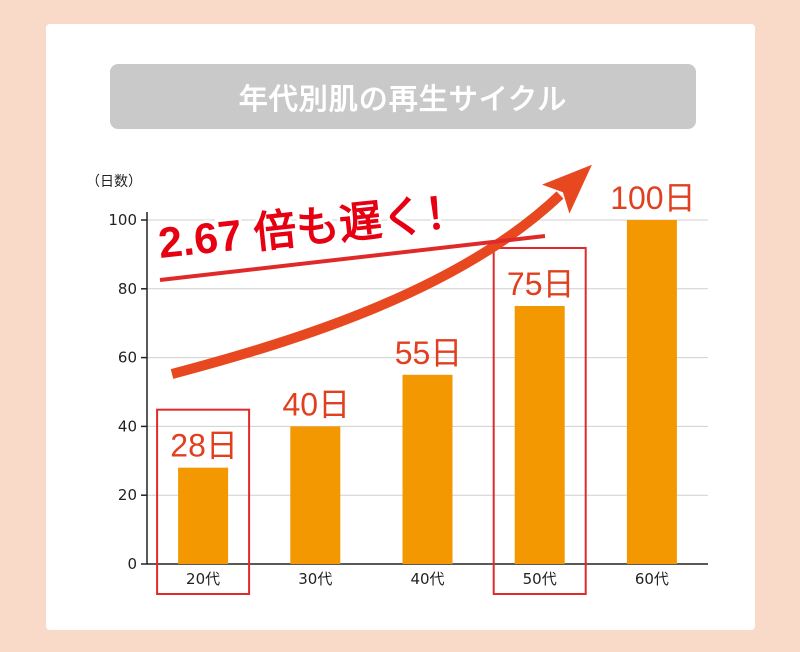  Describe the element at coordinates (316, 404) in the screenshot. I see `data-label-30代: 40日` at that location.